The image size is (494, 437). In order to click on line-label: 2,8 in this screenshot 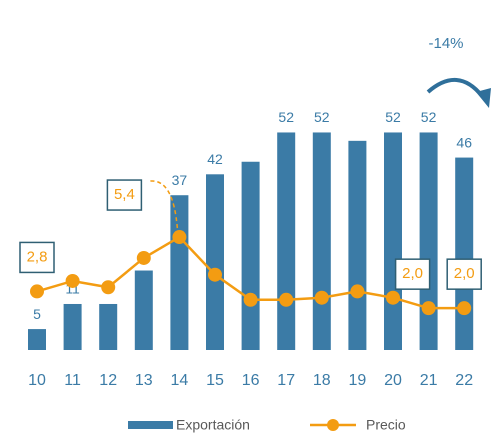, I will do `click(37, 256)`.